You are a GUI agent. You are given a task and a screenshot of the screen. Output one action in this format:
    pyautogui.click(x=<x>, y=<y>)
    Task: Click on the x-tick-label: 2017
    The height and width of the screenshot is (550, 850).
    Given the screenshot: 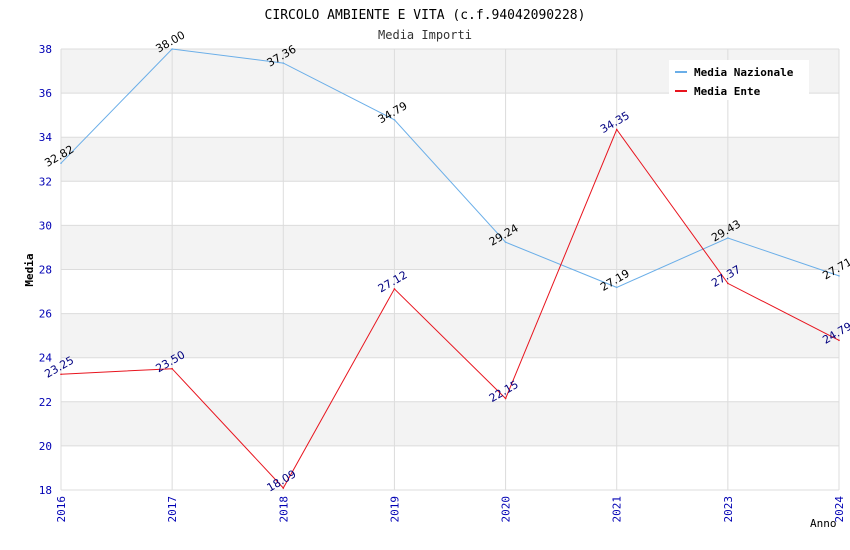 What is the action you would take?
    pyautogui.click(x=172, y=509)
    